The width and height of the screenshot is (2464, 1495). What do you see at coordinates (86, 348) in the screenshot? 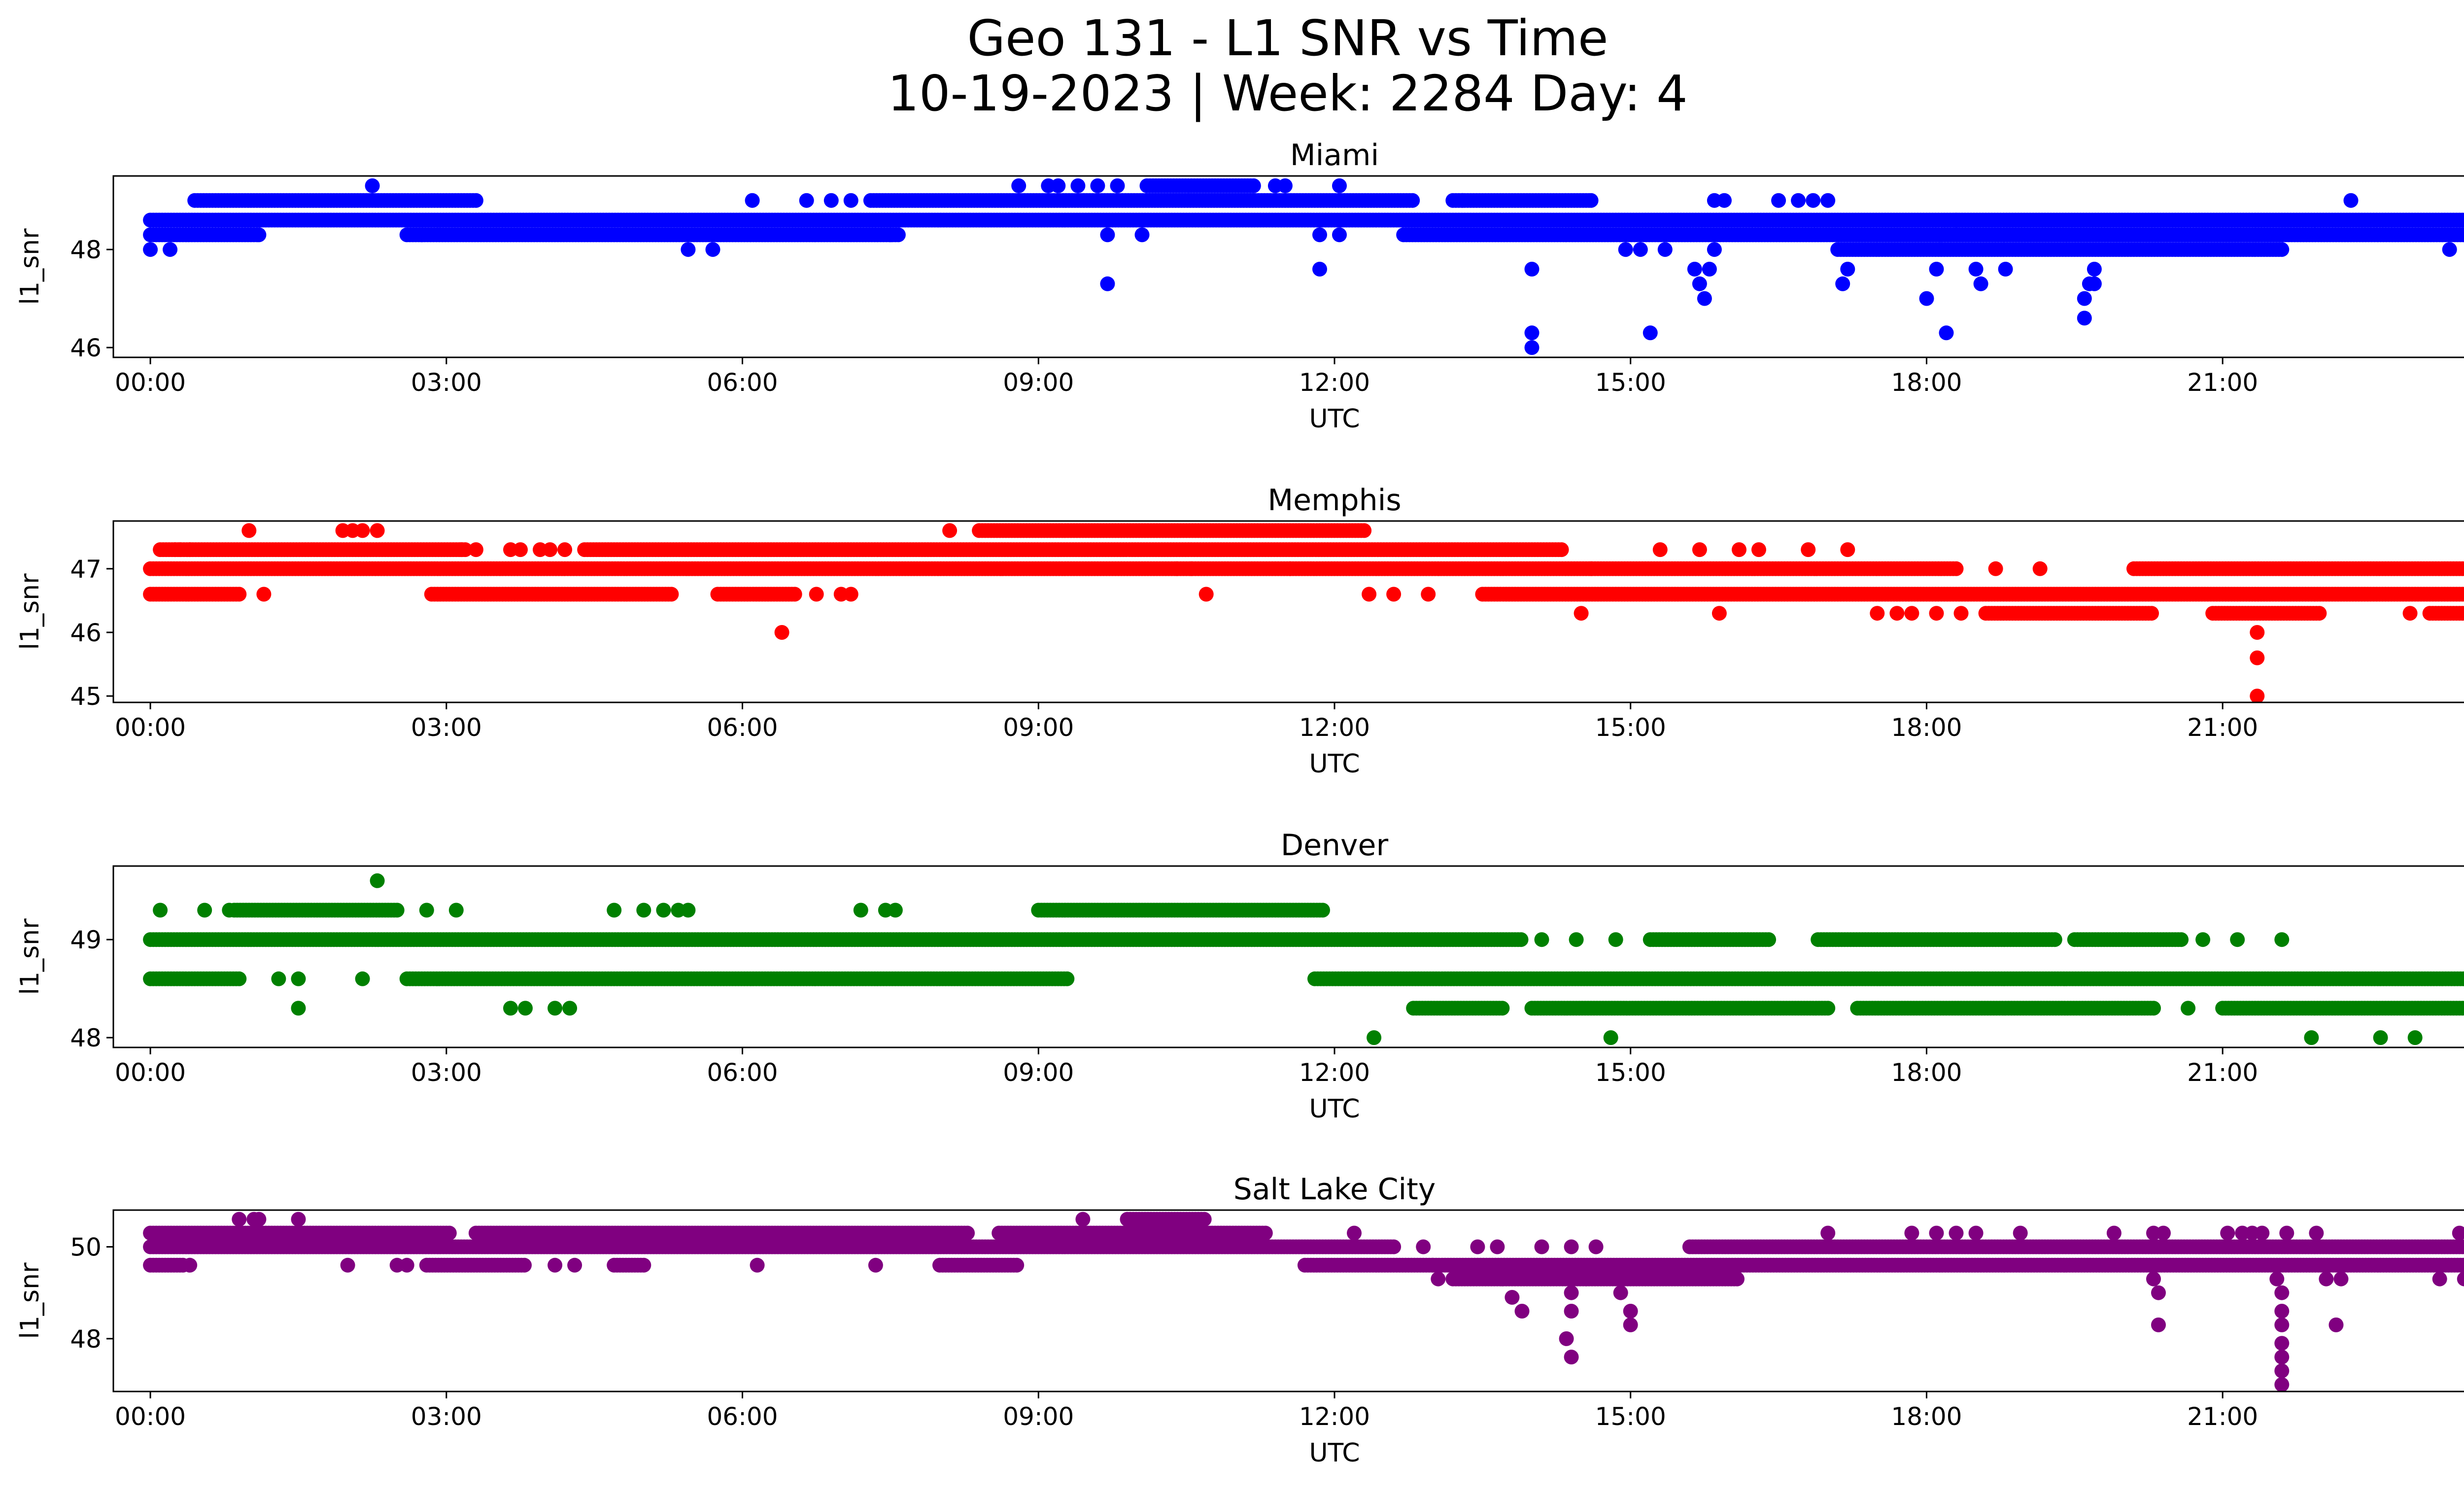
I see `y-tick-label: 46` at bounding box center [86, 348].